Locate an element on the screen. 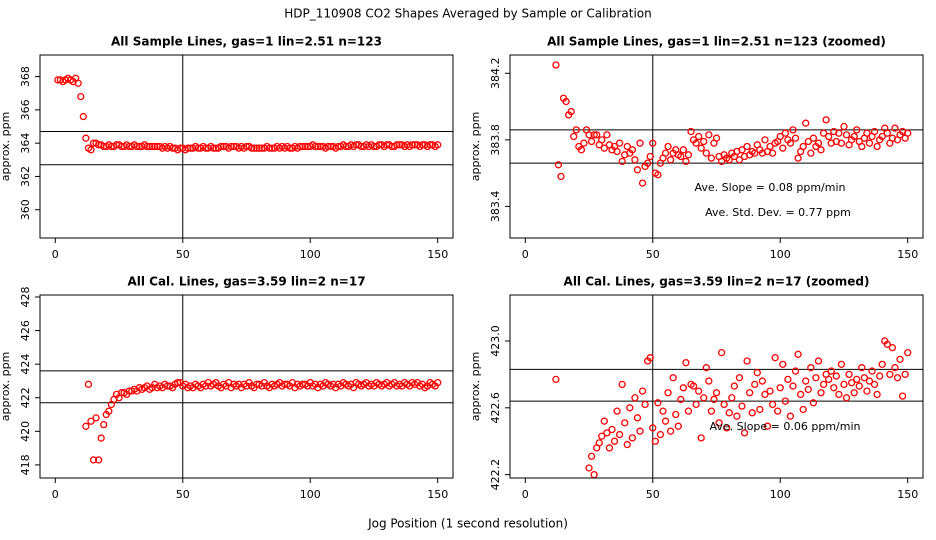 The image size is (936, 540). panel-title: All Cal. Lines, gas=3.59 lin=2 n=17 is located at coordinates (246, 282).